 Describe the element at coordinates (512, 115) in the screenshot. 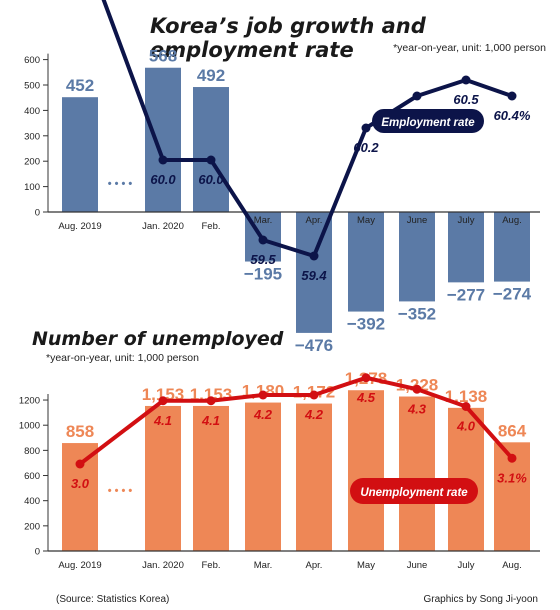

I see `job-rate-label: 60.4%` at that location.